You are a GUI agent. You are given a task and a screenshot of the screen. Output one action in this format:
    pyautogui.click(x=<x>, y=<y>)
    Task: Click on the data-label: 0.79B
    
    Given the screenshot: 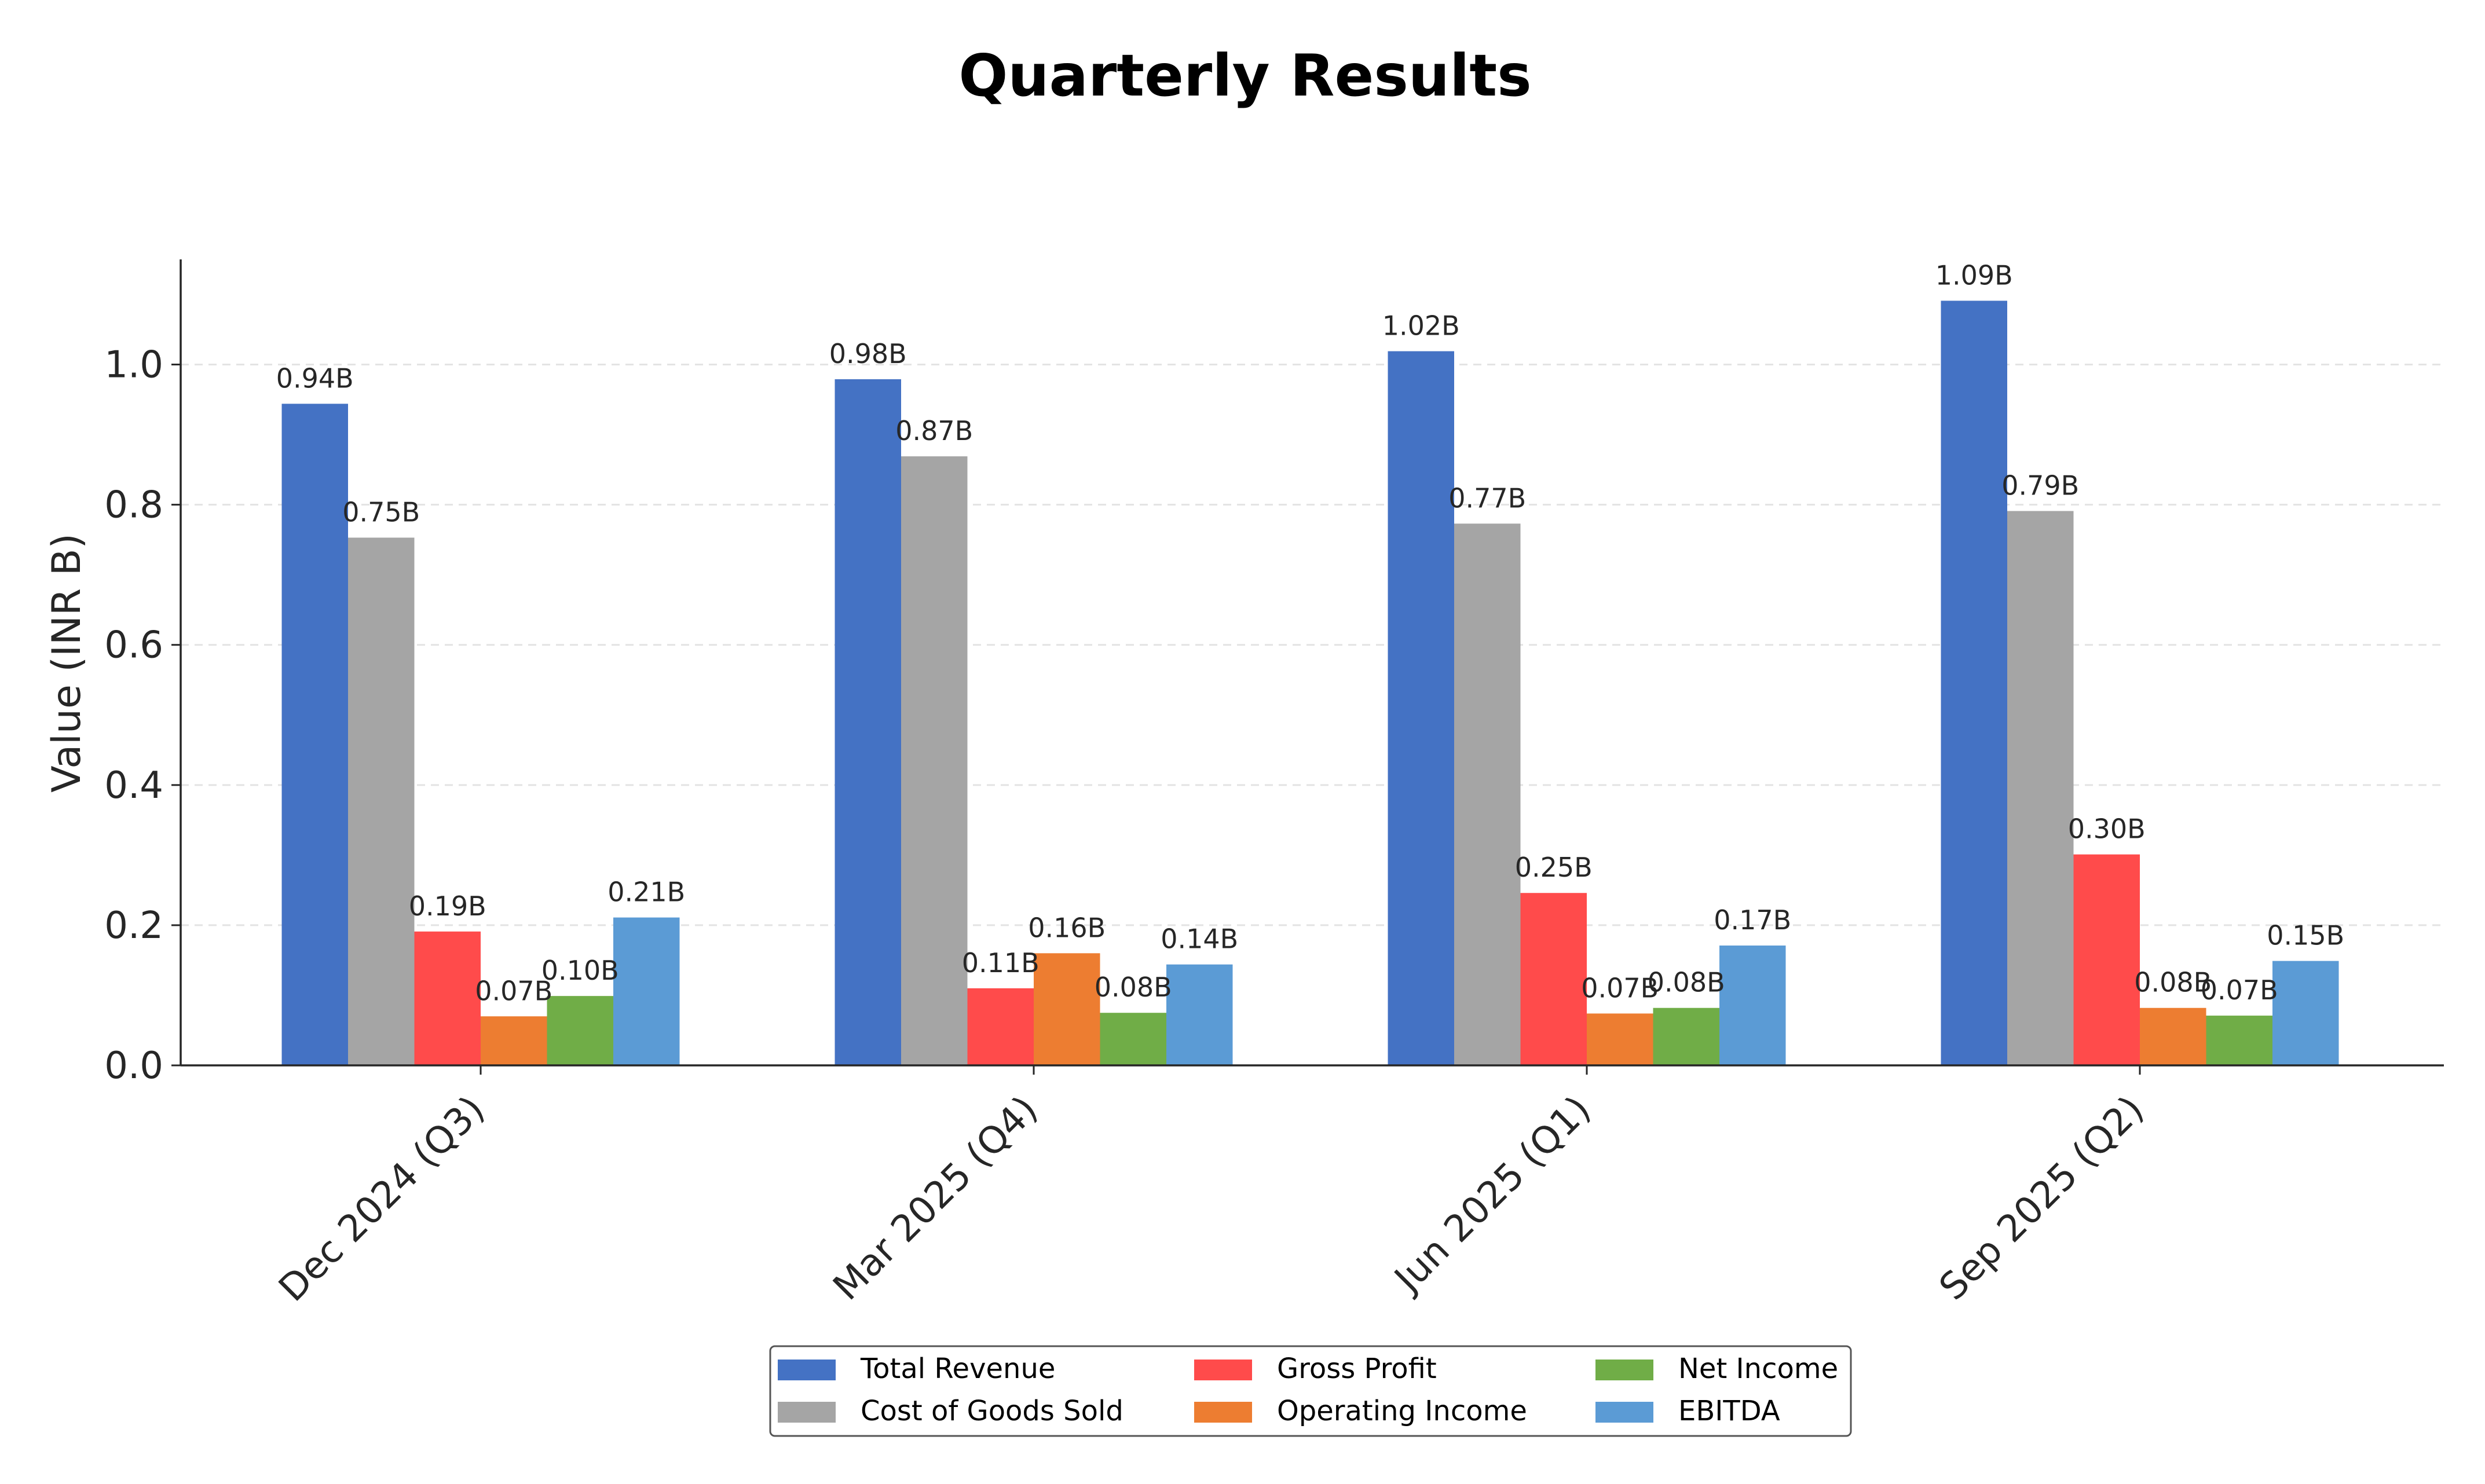 What is the action you would take?
    pyautogui.click(x=2040, y=485)
    